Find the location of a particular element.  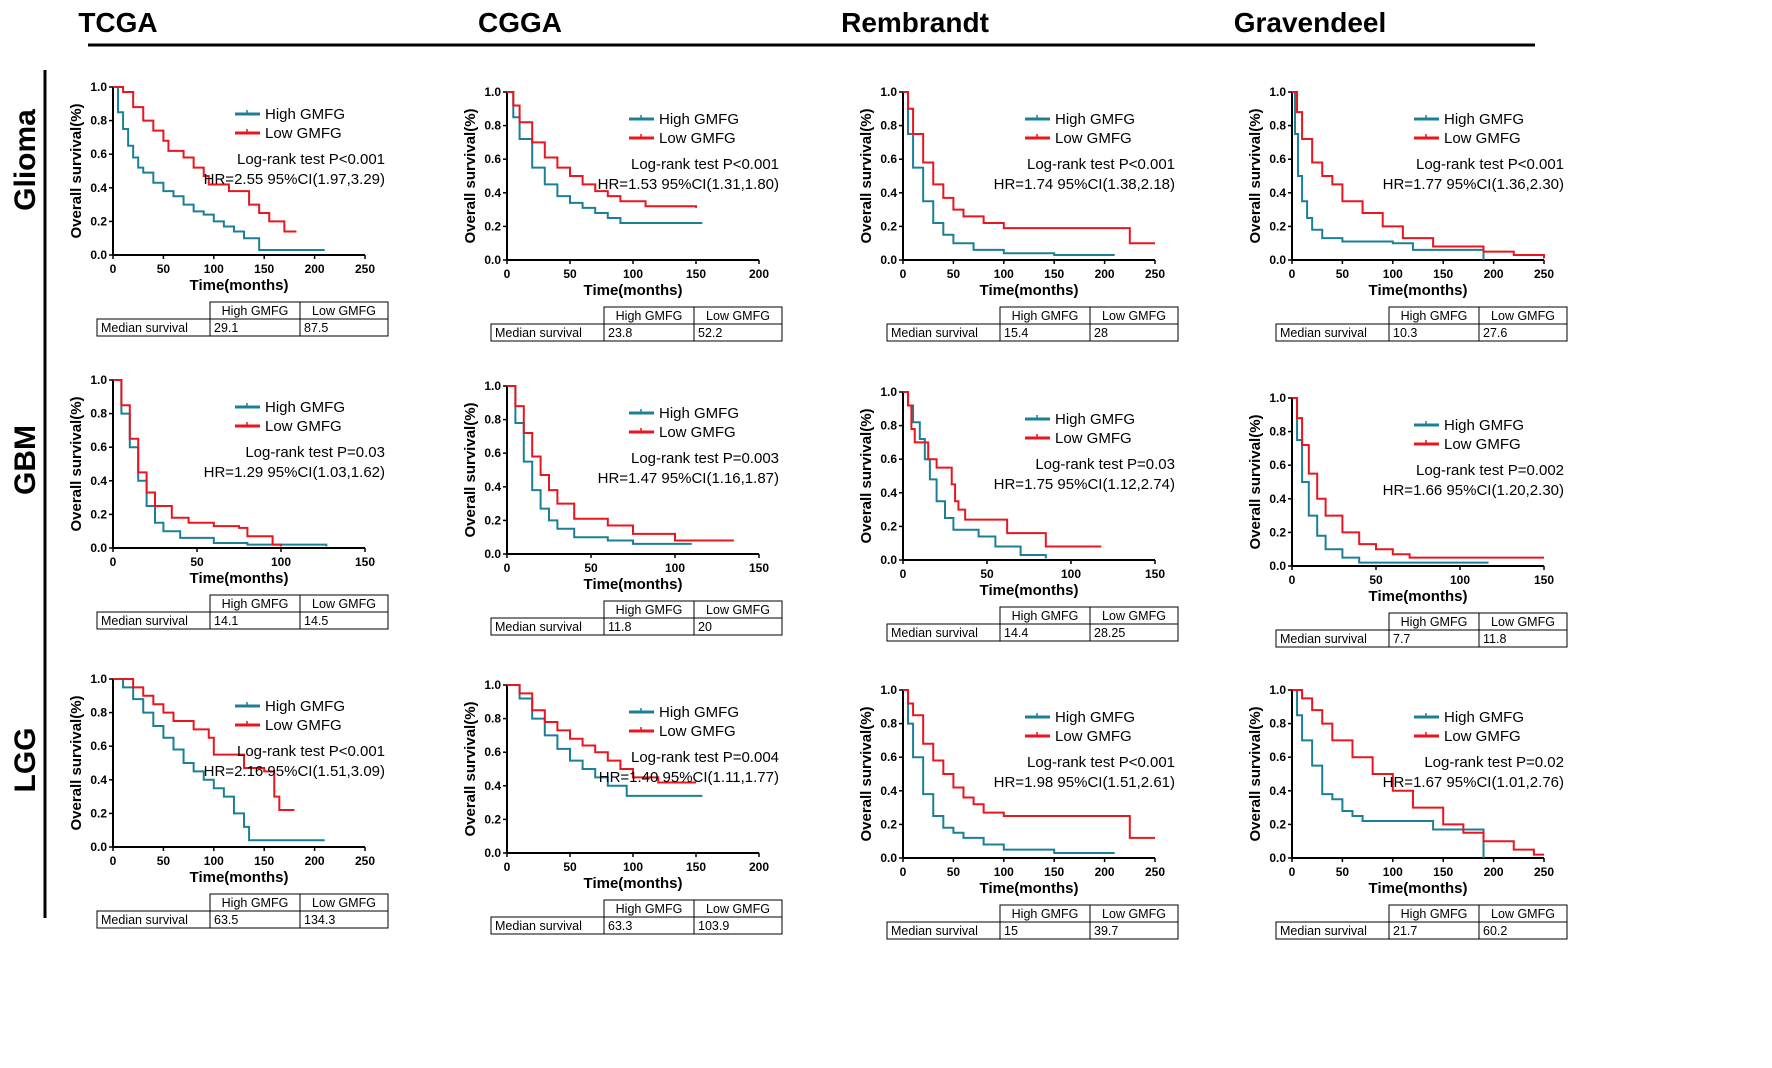

table-row-border is located at coordinates (1421, 930).